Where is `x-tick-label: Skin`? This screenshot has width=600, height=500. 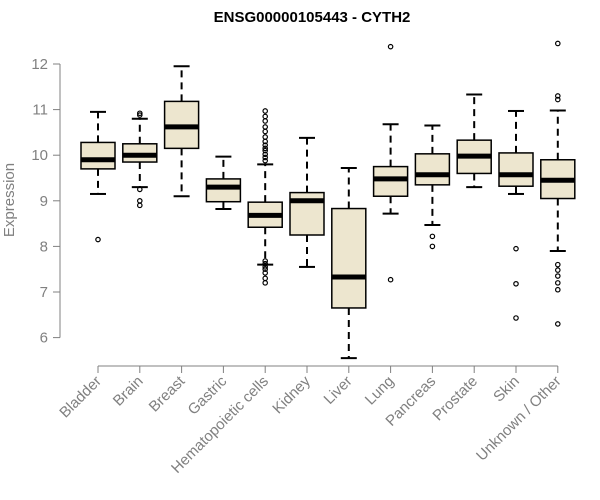
x-tick-label: Skin is located at coordinates (506, 389).